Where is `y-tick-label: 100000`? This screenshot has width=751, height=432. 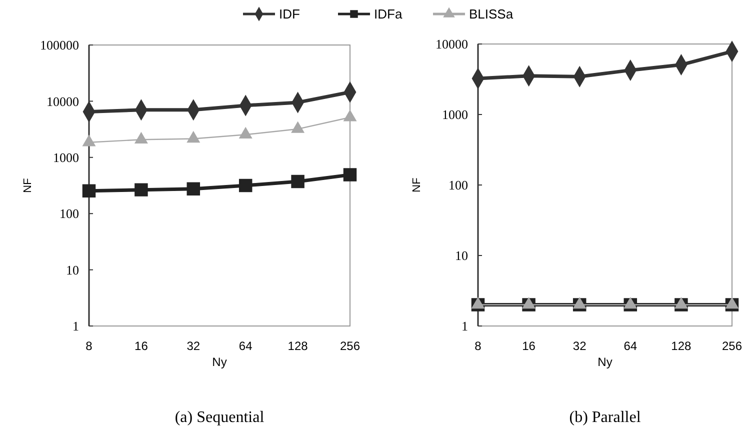 y-tick-label: 100000 is located at coordinates (59, 45).